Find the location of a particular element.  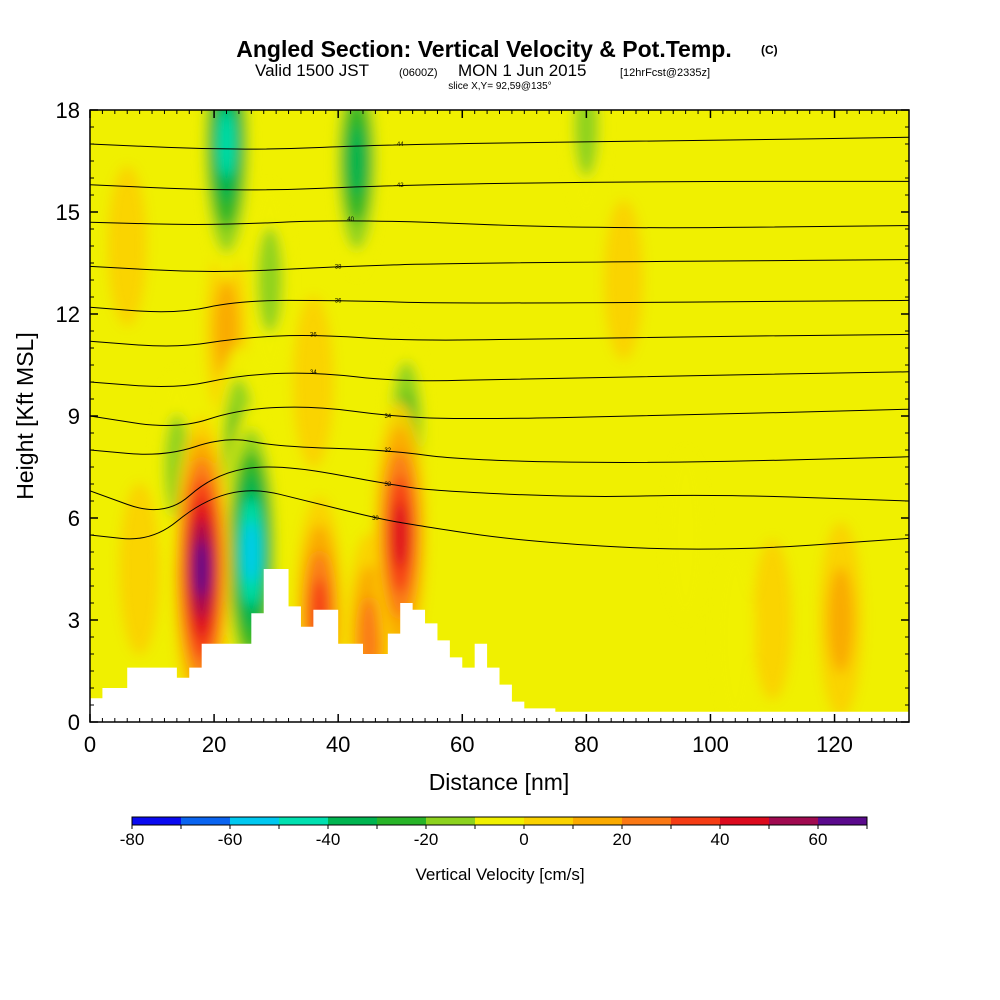

colorbar-tick-label: -20 is located at coordinates (426, 839).